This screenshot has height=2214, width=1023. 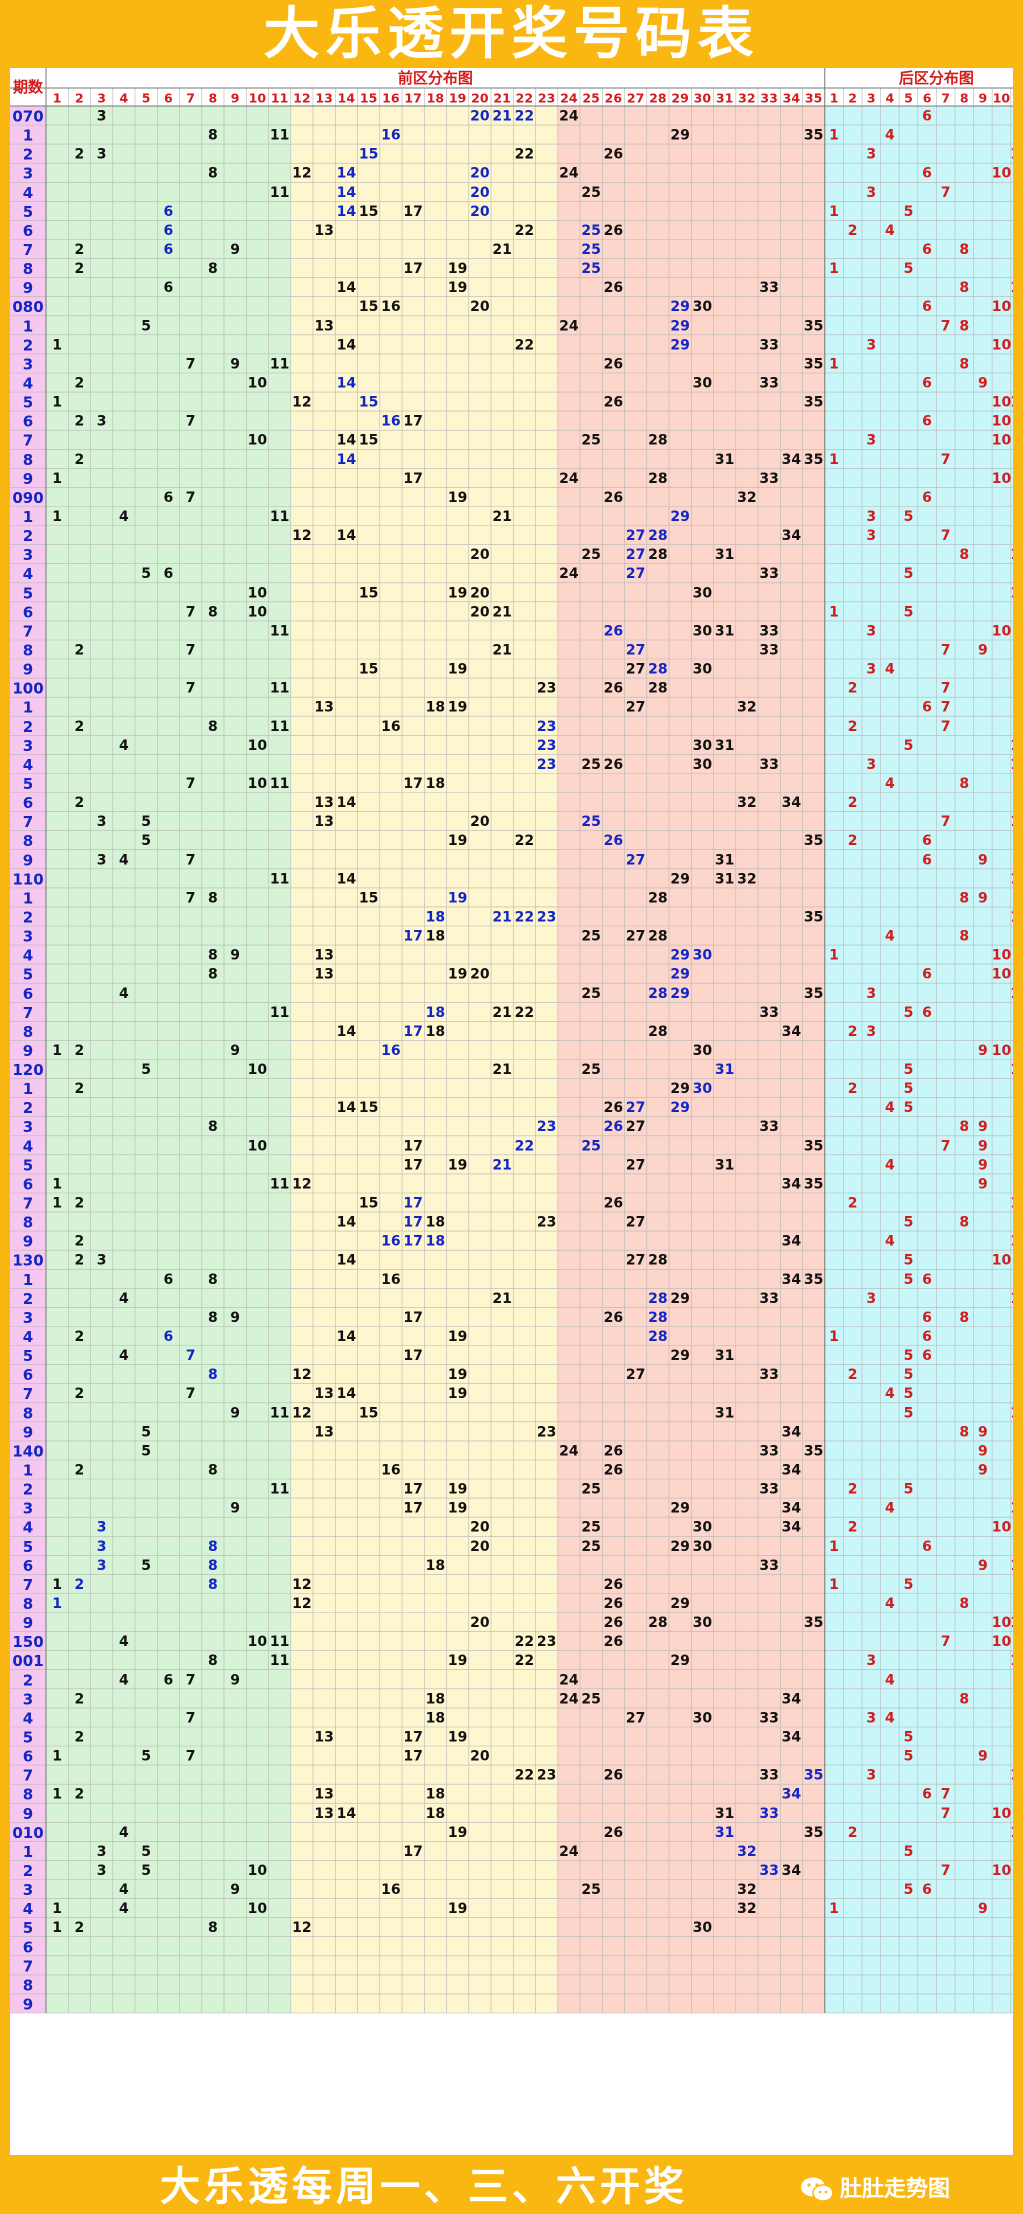 What do you see at coordinates (703, 98) in the screenshot?
I see `front-col-number: 30` at bounding box center [703, 98].